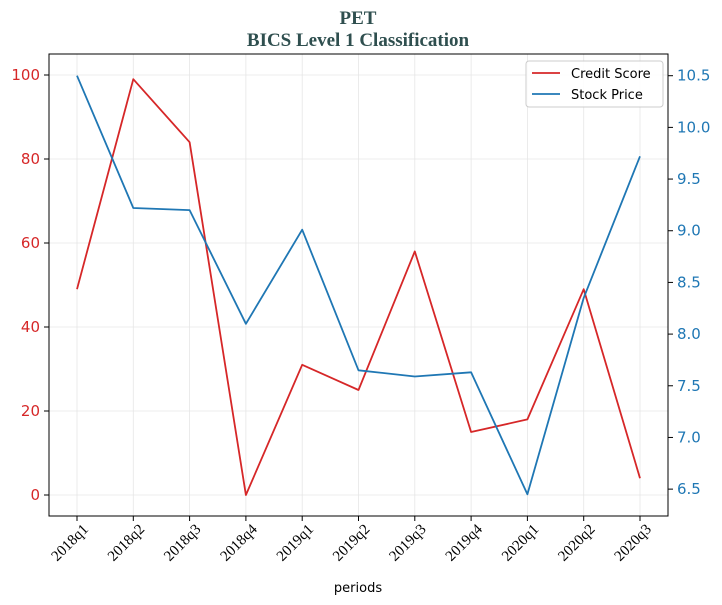  What do you see at coordinates (30, 285) in the screenshot?
I see `left-y-axis: 0 20 40 60 80 100` at bounding box center [30, 285].